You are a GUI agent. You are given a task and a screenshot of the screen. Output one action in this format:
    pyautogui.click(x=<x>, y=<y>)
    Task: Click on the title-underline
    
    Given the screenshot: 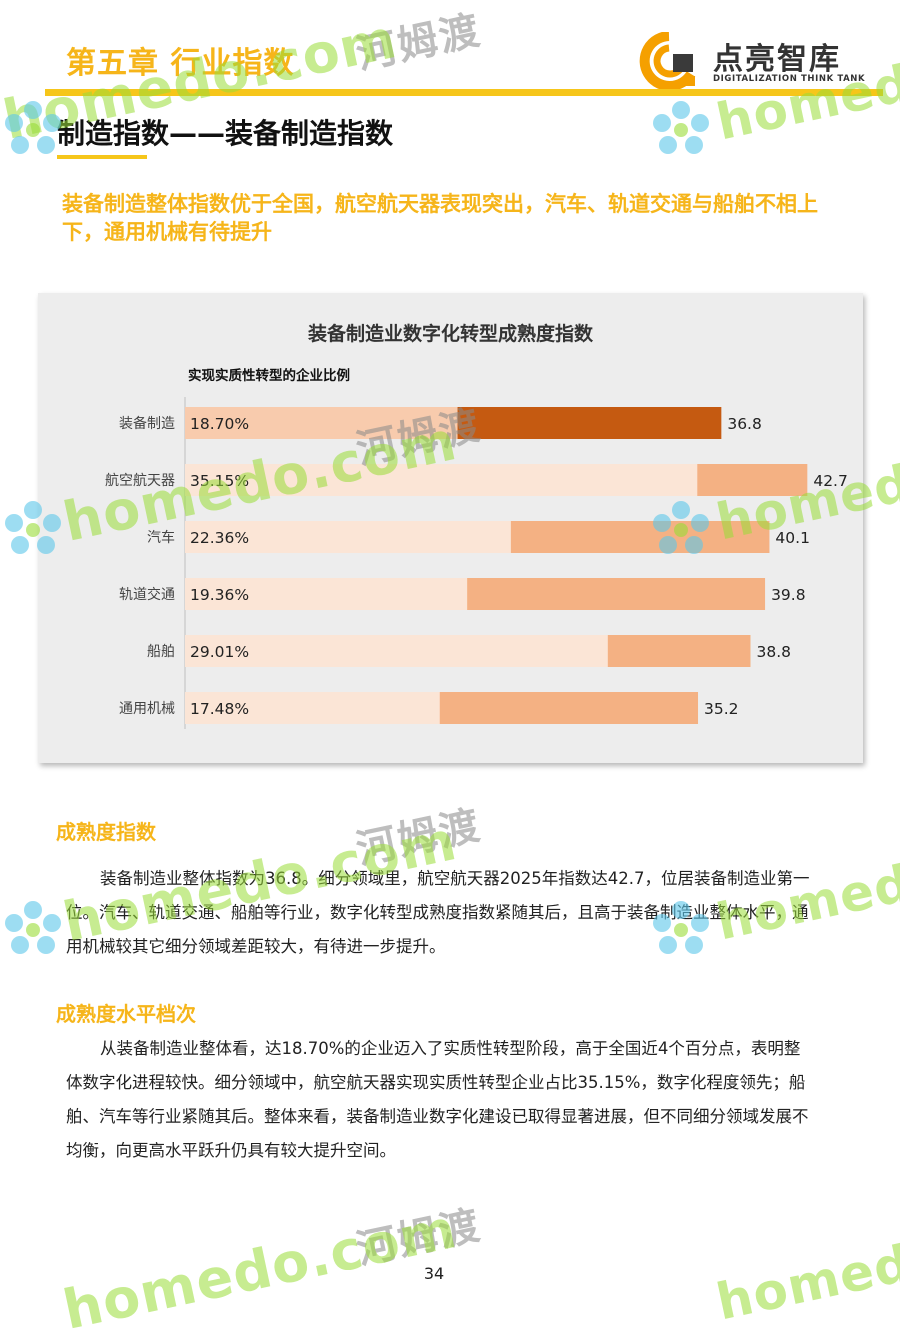 What is the action you would take?
    pyautogui.click(x=102, y=157)
    